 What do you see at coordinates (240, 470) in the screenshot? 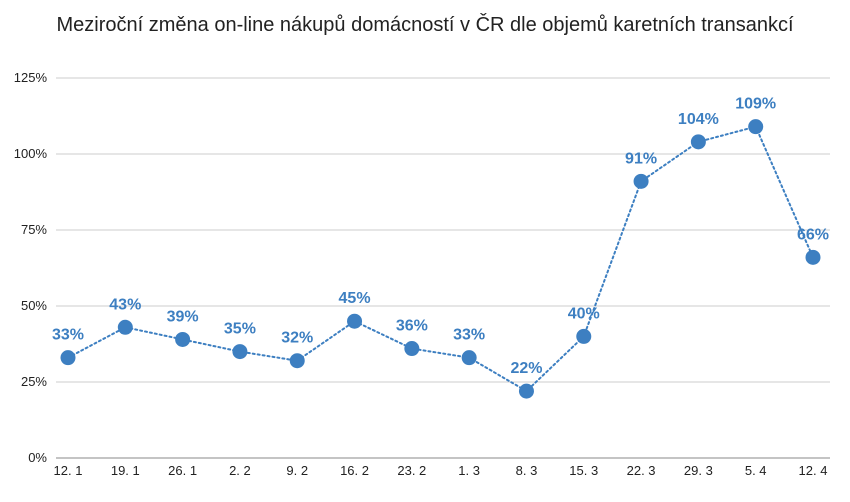
I see `x-tick-label: 2. 2` at bounding box center [240, 470].